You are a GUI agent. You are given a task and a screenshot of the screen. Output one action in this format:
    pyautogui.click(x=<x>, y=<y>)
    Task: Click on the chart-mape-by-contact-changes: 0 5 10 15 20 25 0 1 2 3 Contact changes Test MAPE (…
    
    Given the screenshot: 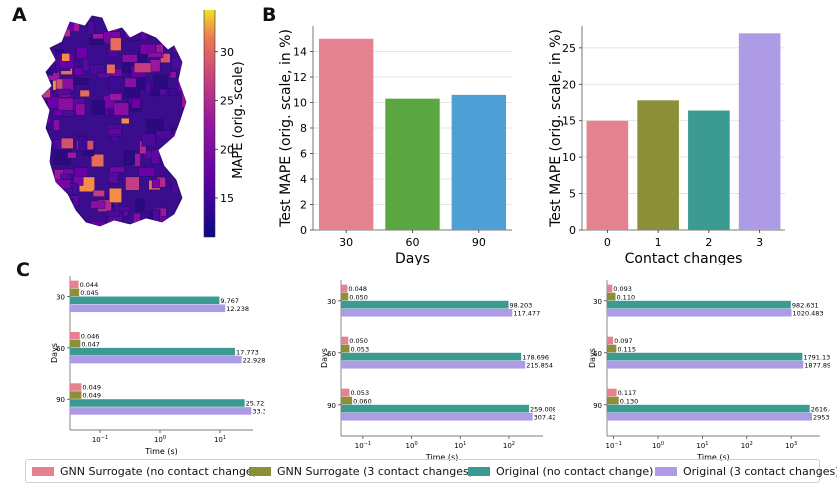 What is the action you would take?
    pyautogui.click(x=666, y=145)
    